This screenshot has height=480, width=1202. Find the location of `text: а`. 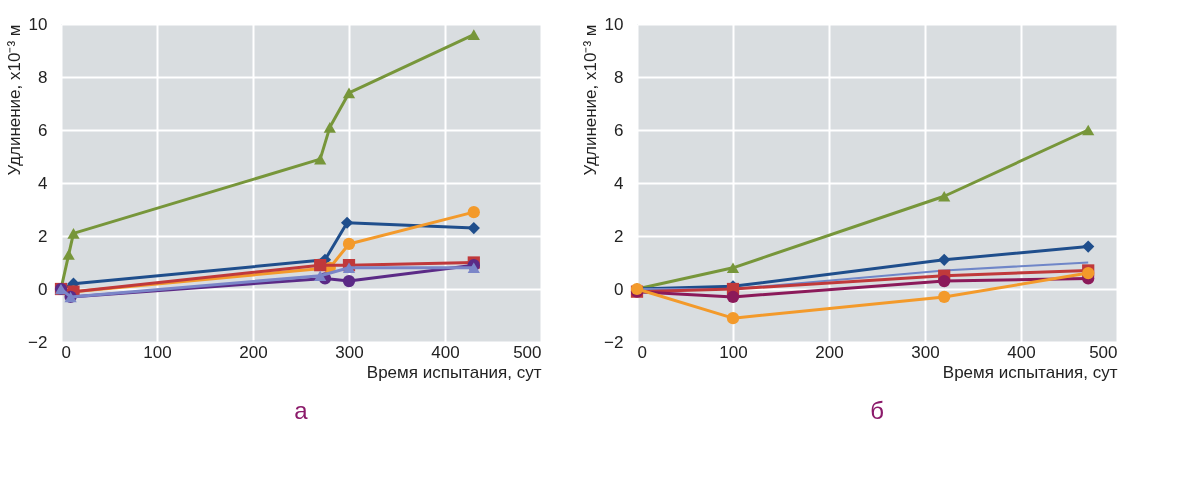

text: а is located at coordinates (301, 410).